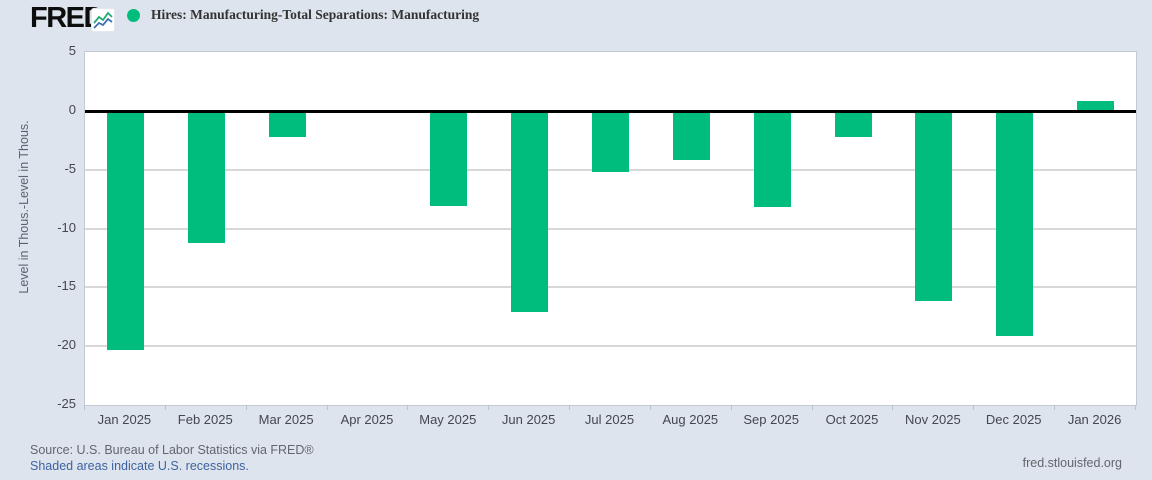  I want to click on x-axis-label: Mar 2025, so click(286, 419).